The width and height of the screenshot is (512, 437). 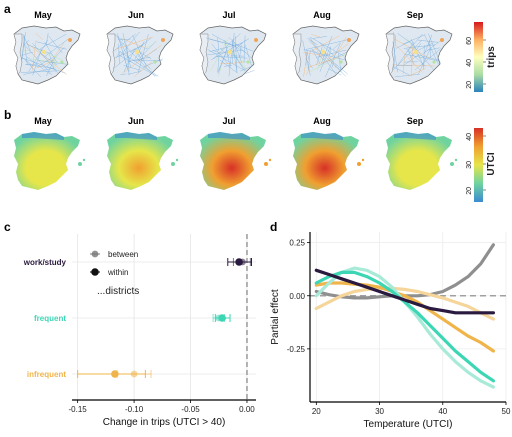 What do you see at coordinates (7, 9) in the screenshot?
I see `panel-a-letter: a` at bounding box center [7, 9].